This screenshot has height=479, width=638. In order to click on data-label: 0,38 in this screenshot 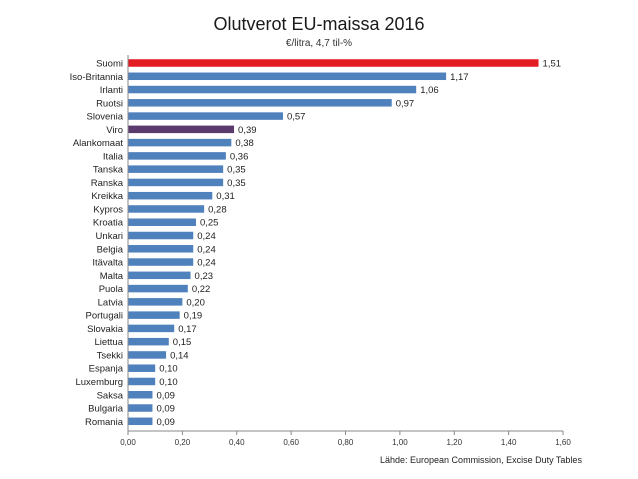, I will do `click(244, 143)`.